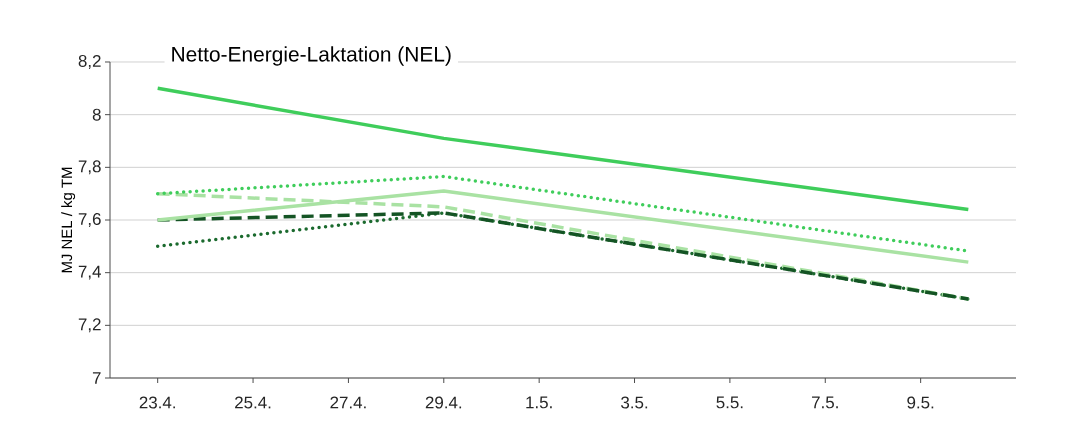 Image resolution: width=1069 pixels, height=430 pixels. Describe the element at coordinates (729, 402) in the screenshot. I see `x-tick-label: 5.5.` at that location.